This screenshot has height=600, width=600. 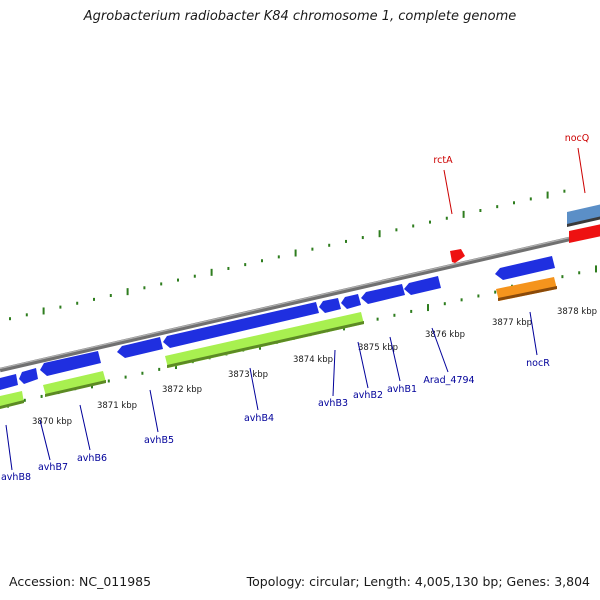 What do you see at coordinates (117, 406) in the screenshot?
I see `scale-label: 3871 kbp` at bounding box center [117, 406].